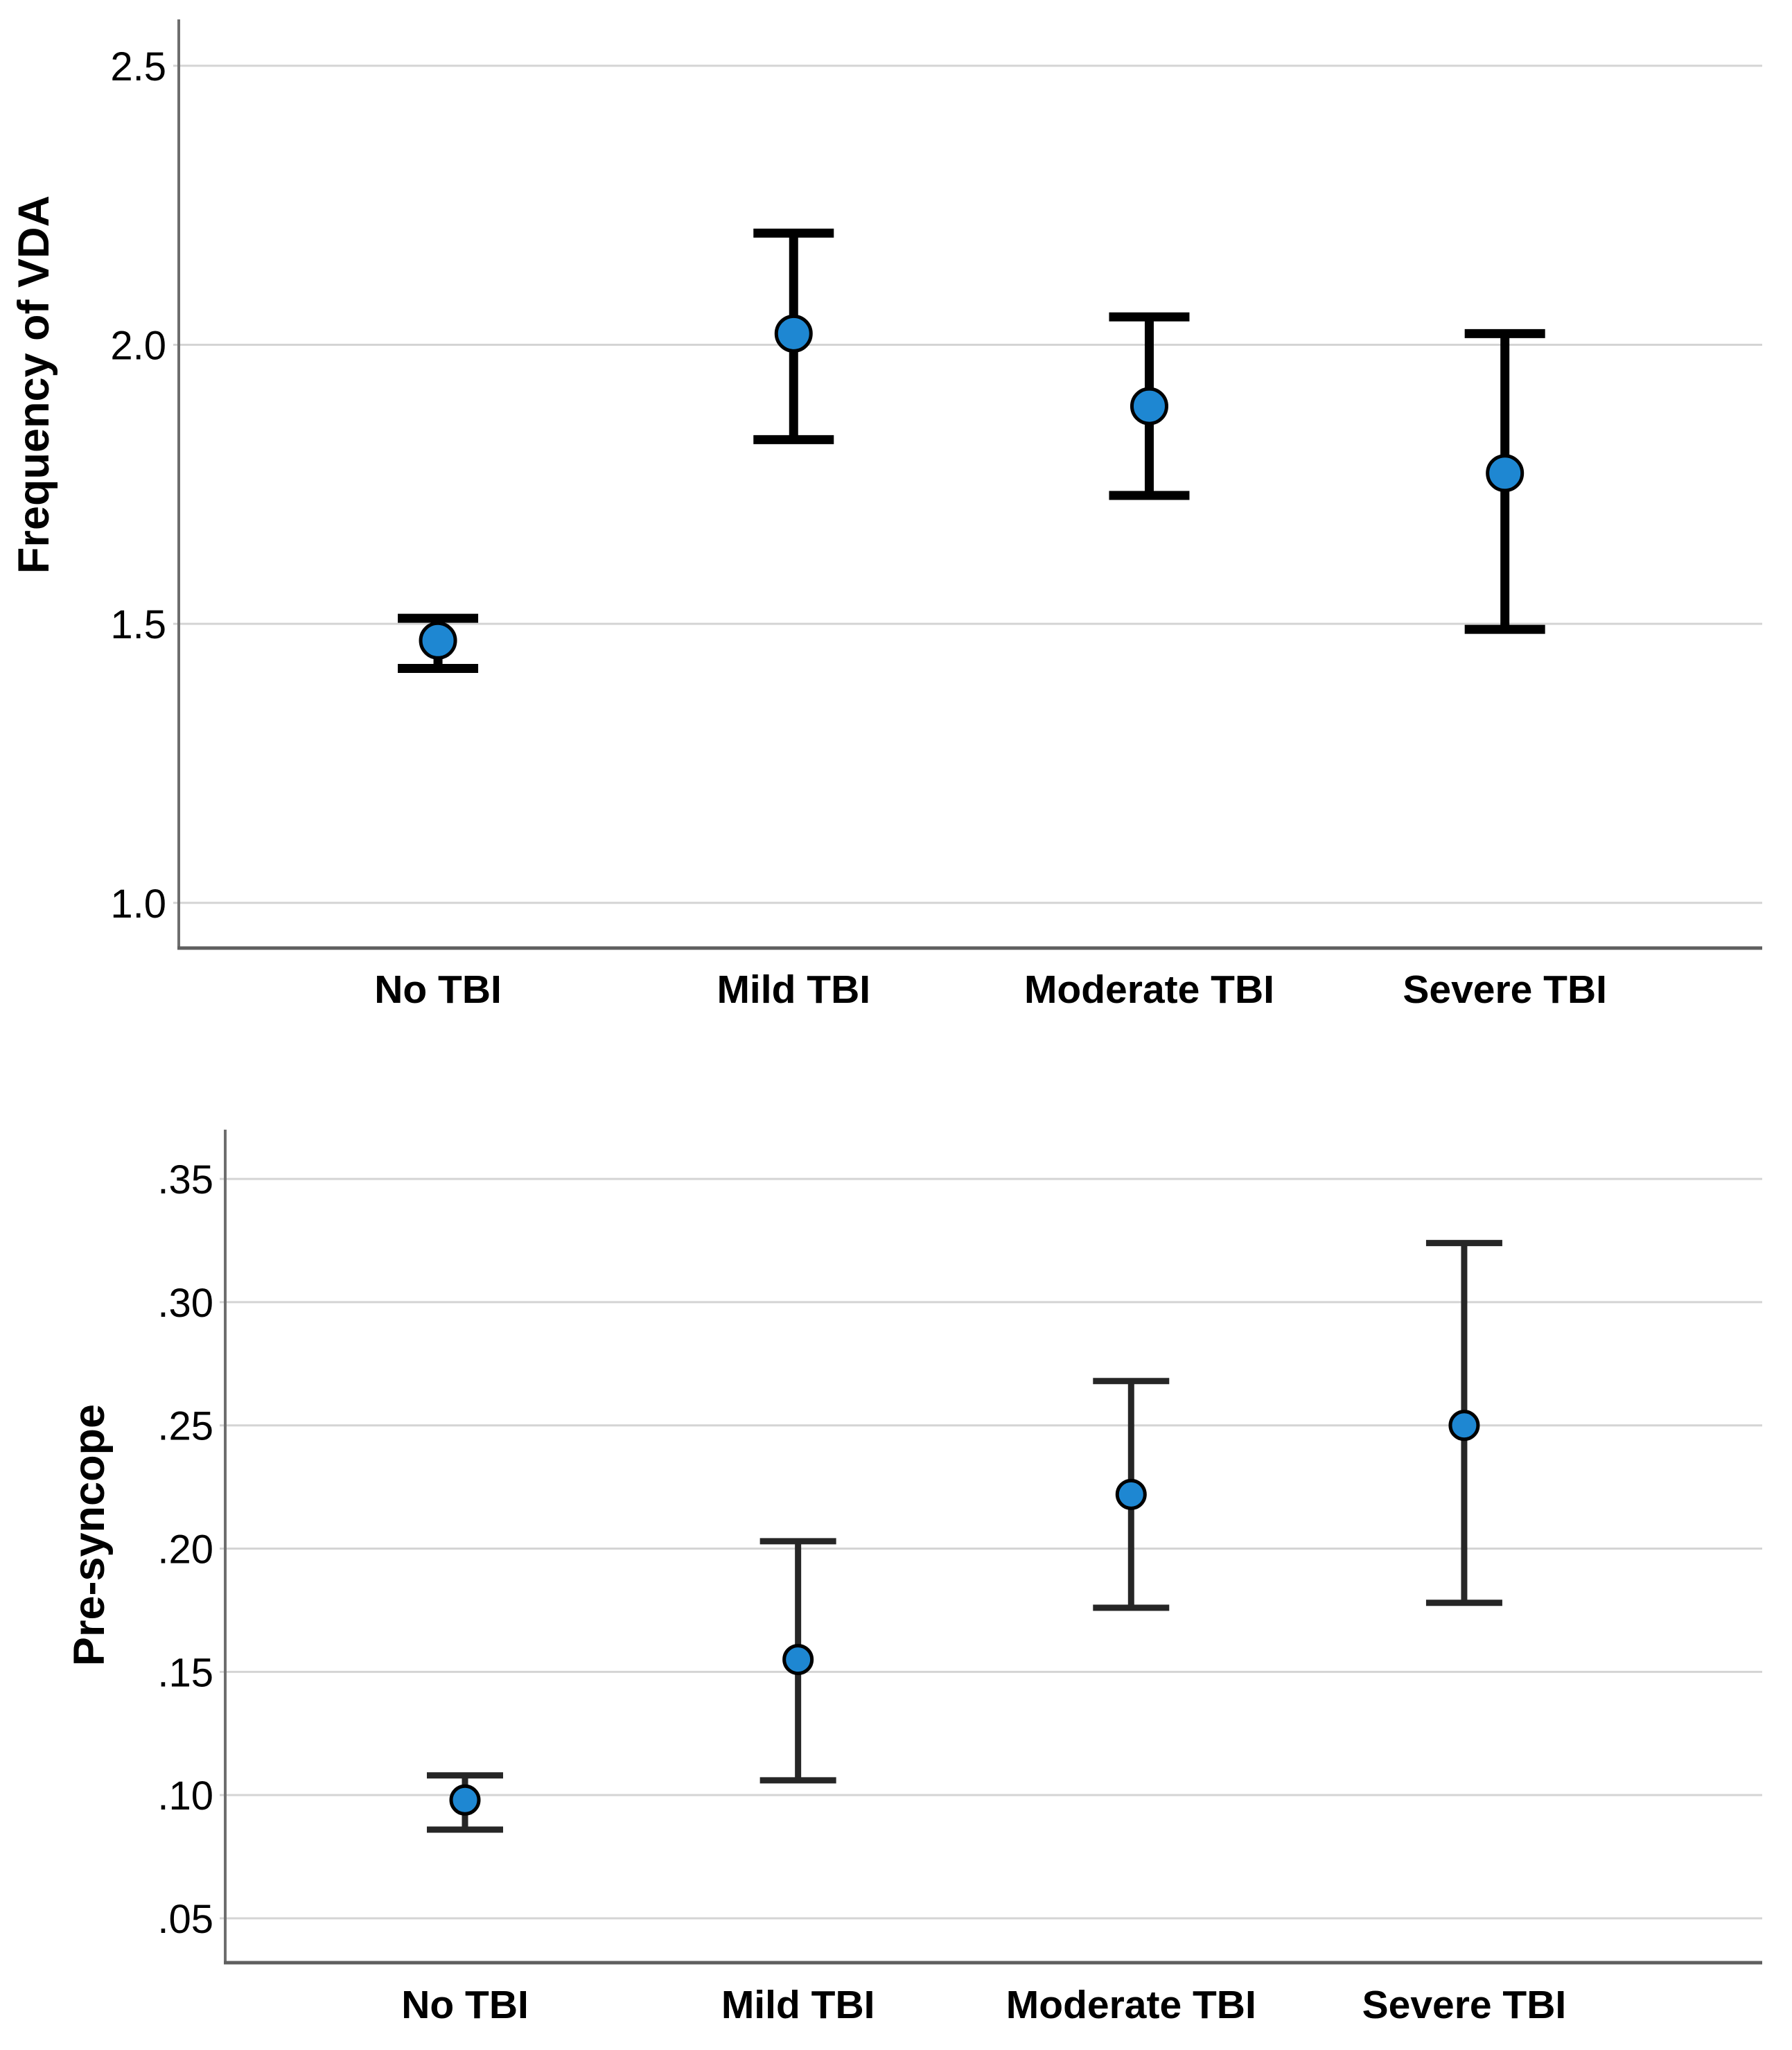 Image resolution: width=1792 pixels, height=2050 pixels. Describe the element at coordinates (138, 345) in the screenshot. I see `y-tick-label: 2.0` at that location.